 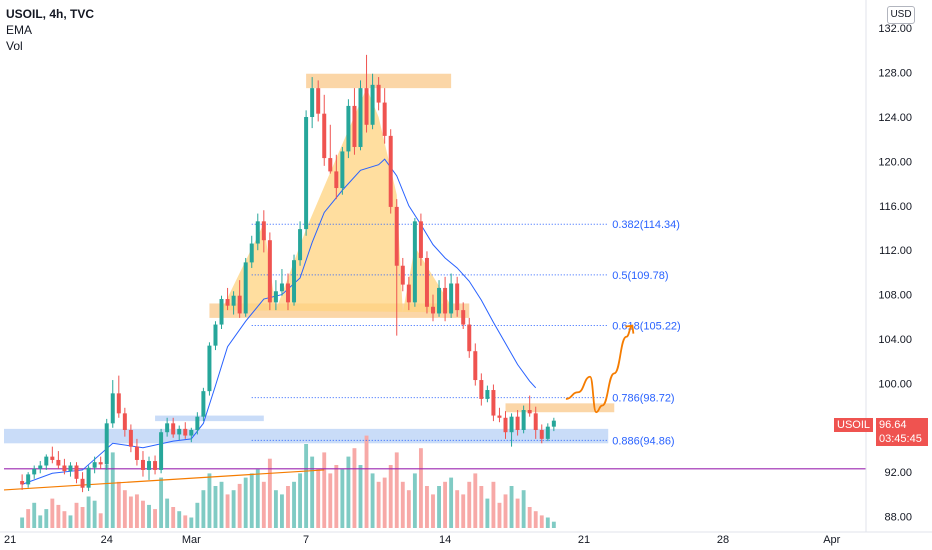 I want to click on volume-layer, so click(x=288, y=481).